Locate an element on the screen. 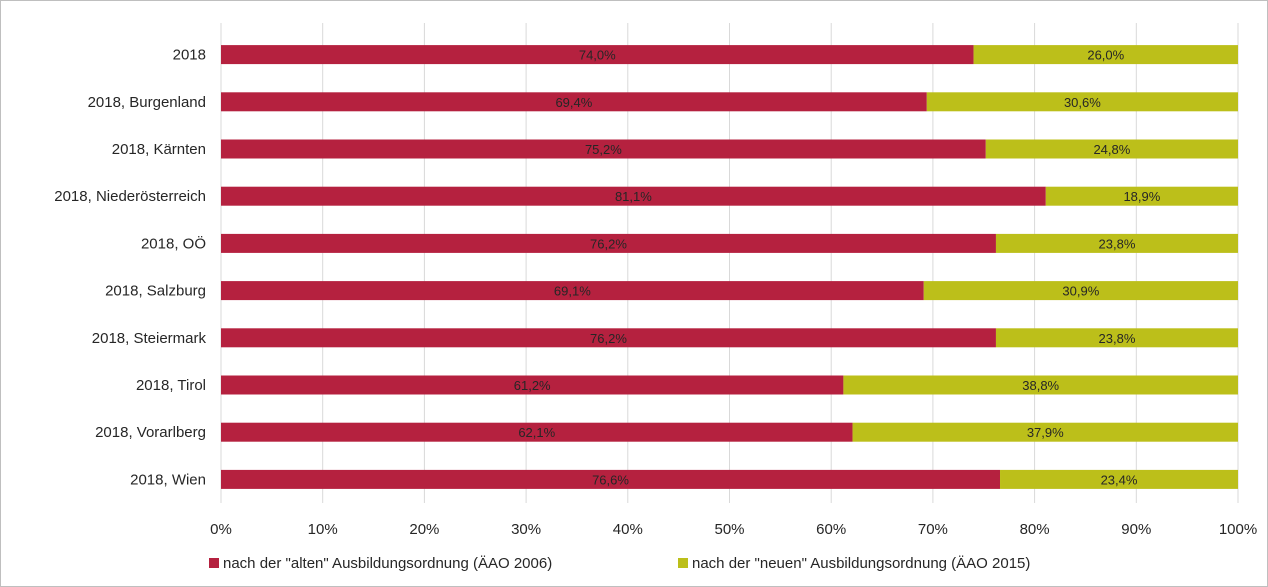  category-label: 2018, Vorarlberg is located at coordinates (150, 432).